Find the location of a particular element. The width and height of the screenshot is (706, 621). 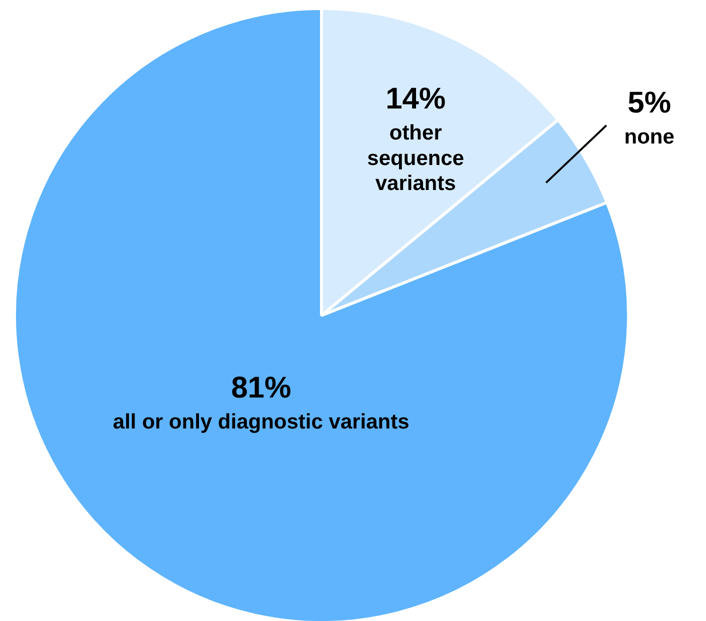

slice-label: none is located at coordinates (649, 136).